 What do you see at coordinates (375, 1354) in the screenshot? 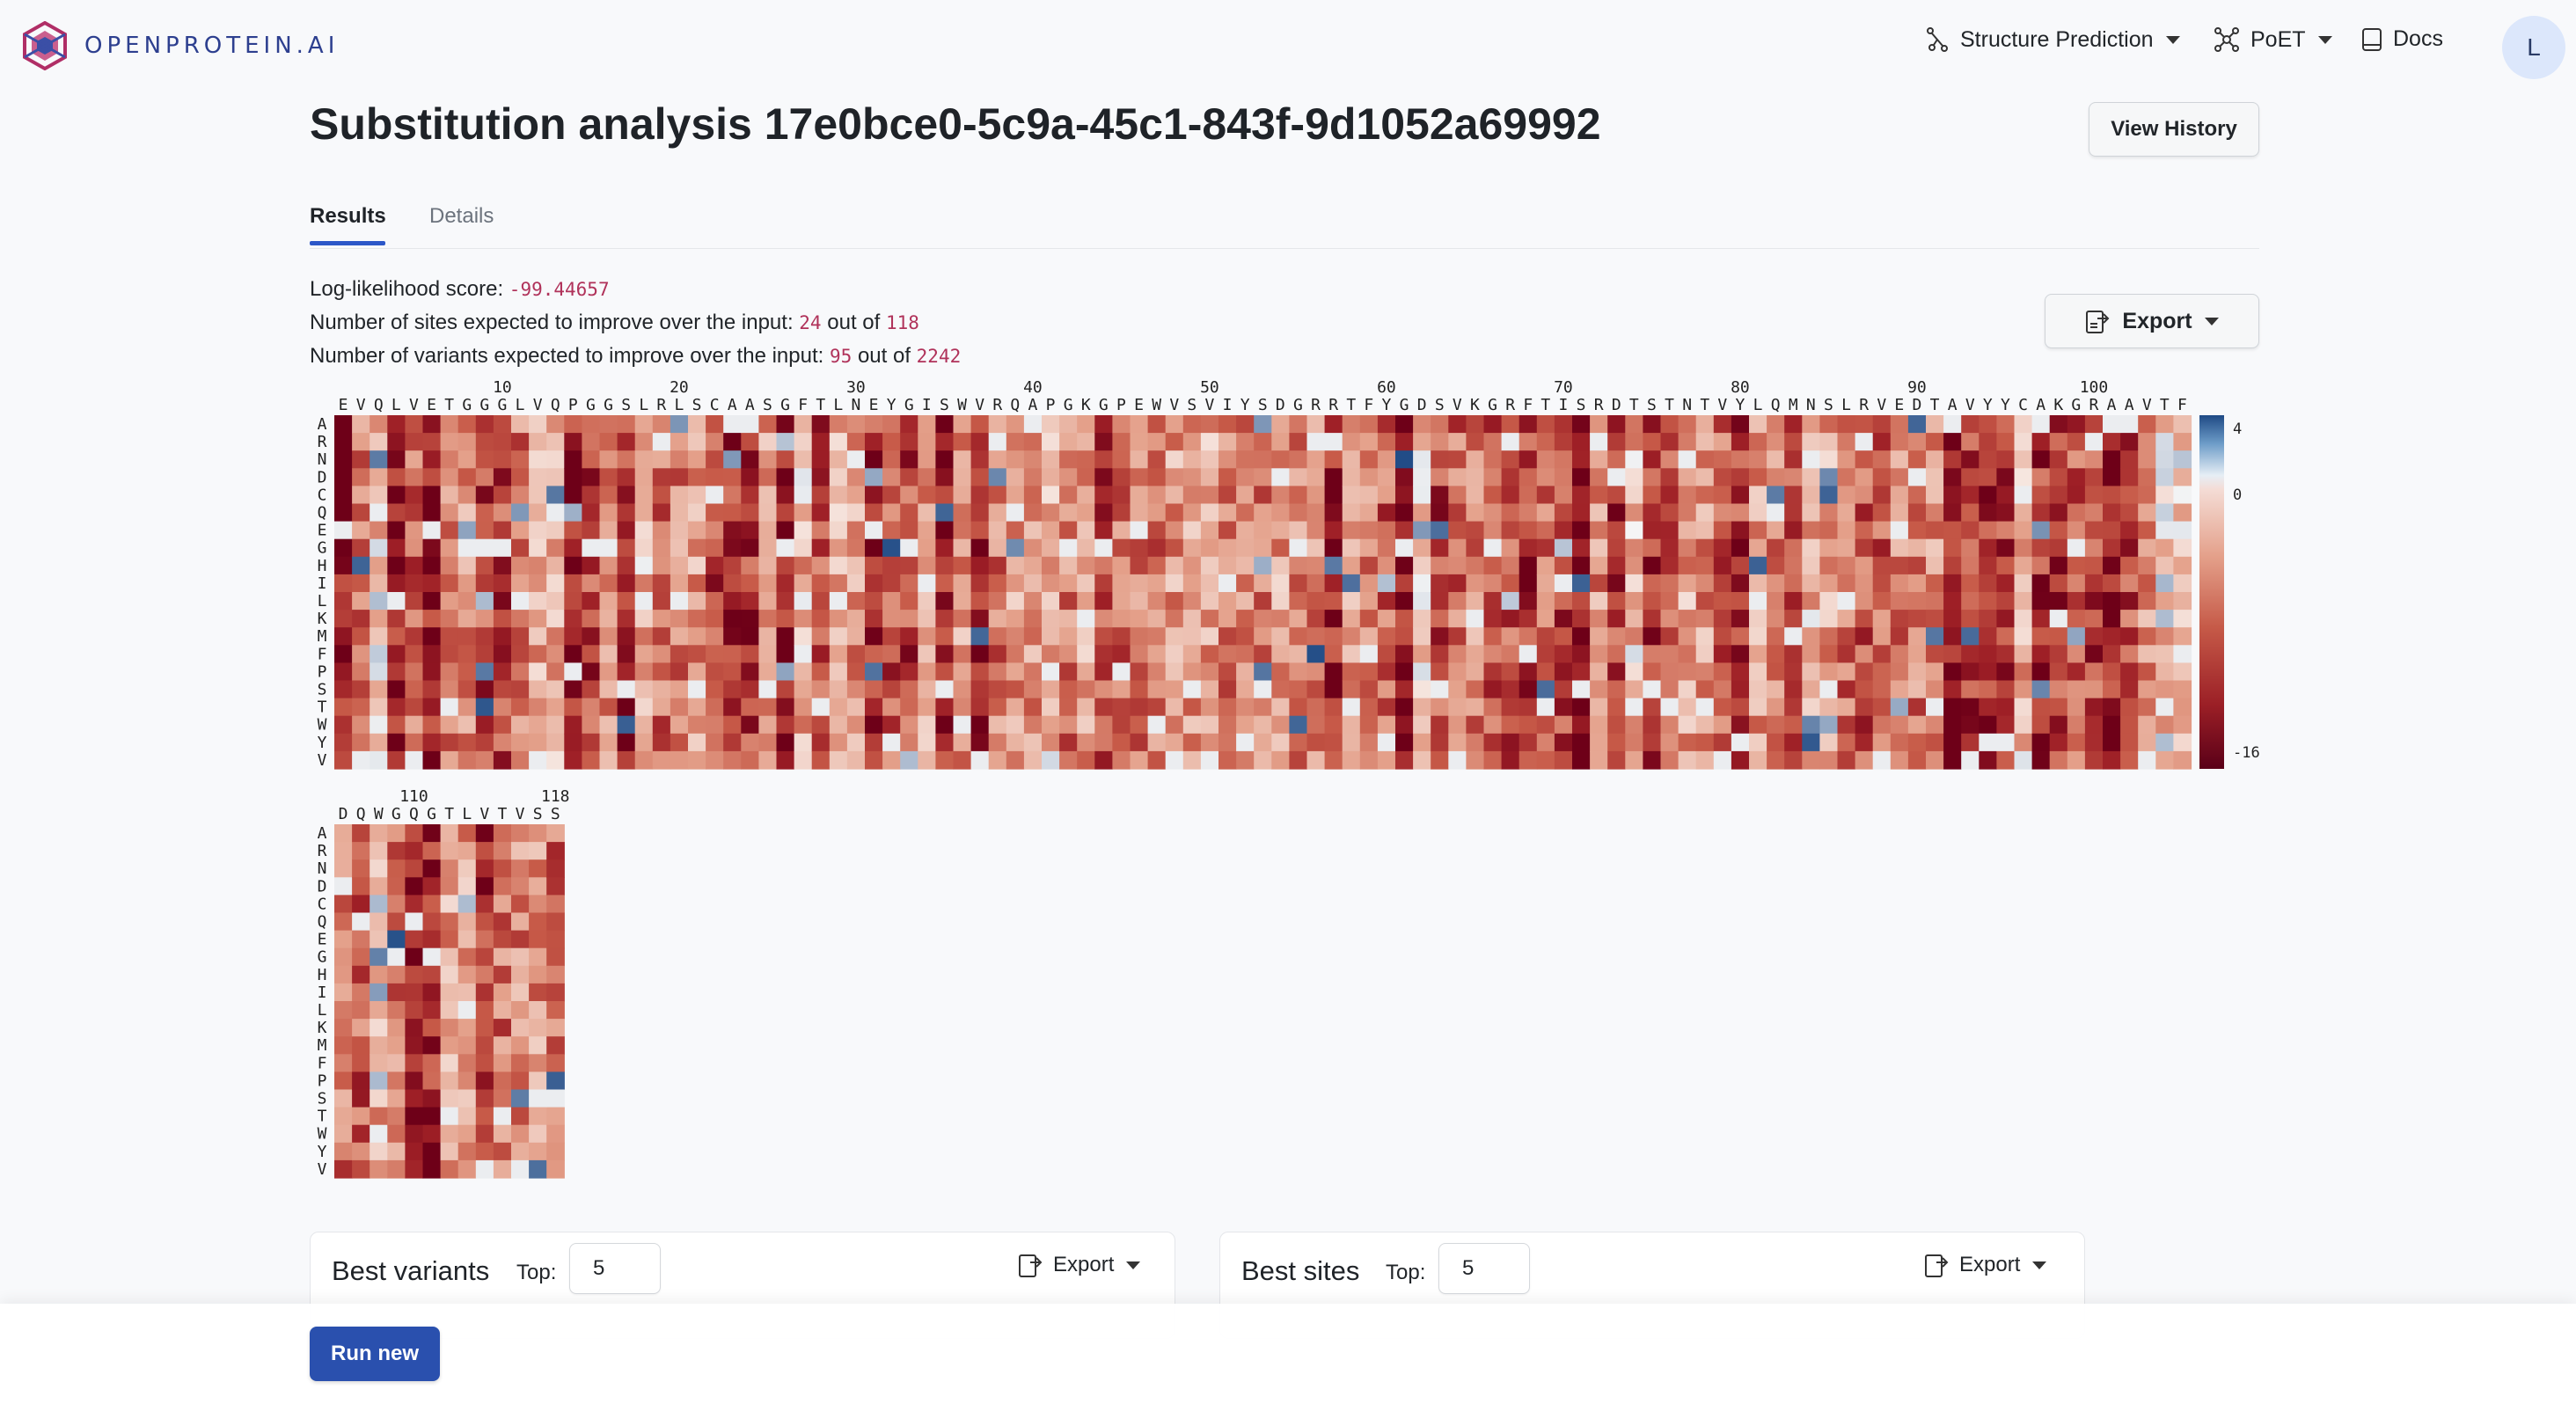
I see `run-new-button: Run new` at bounding box center [375, 1354].